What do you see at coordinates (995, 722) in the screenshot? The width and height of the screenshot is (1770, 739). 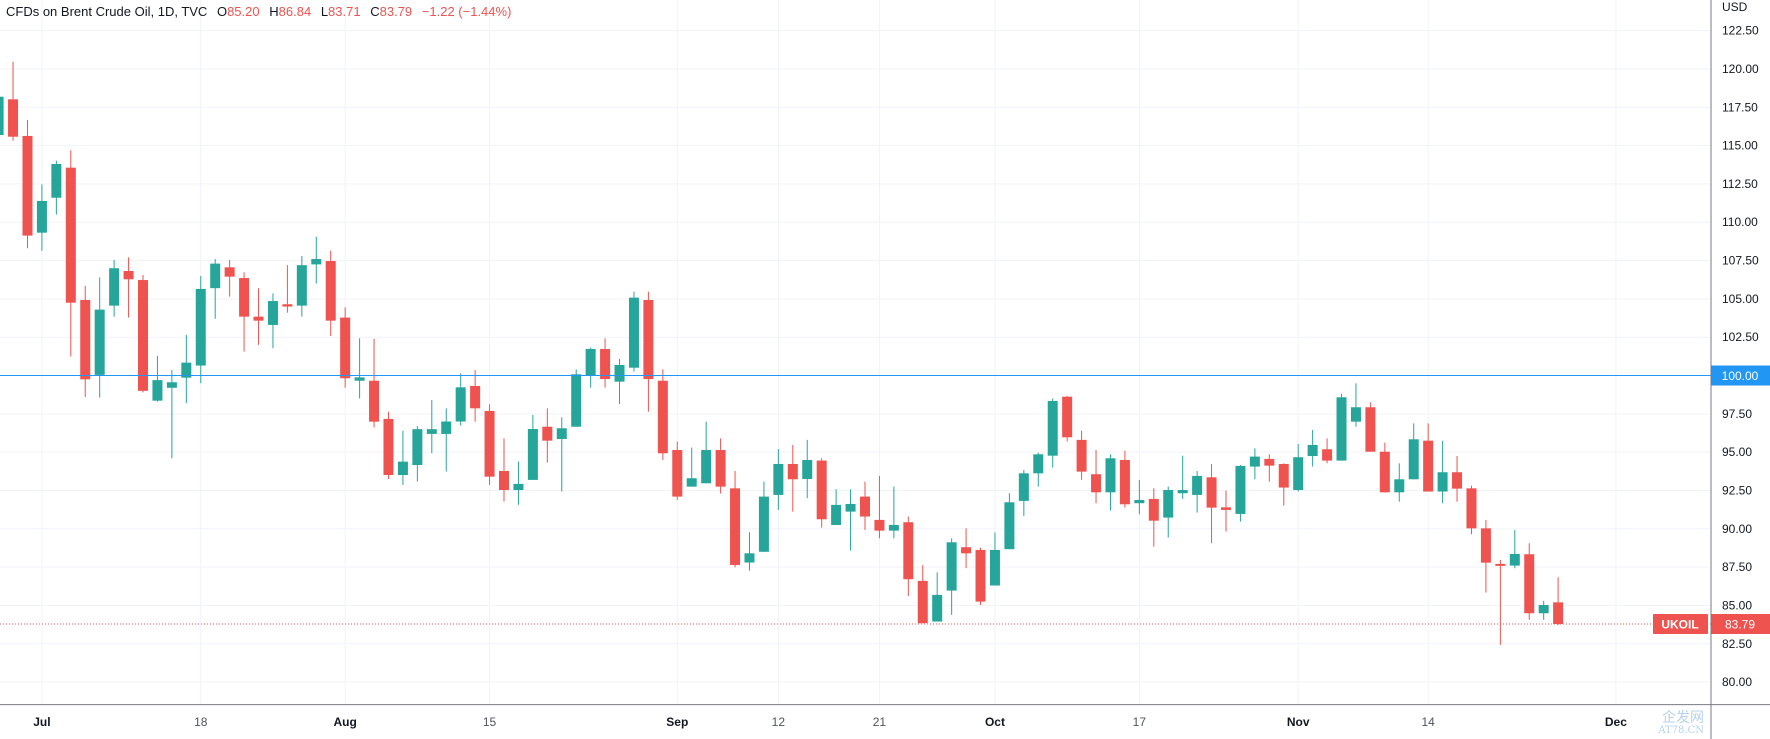 I see `time-tick-label: Oct` at bounding box center [995, 722].